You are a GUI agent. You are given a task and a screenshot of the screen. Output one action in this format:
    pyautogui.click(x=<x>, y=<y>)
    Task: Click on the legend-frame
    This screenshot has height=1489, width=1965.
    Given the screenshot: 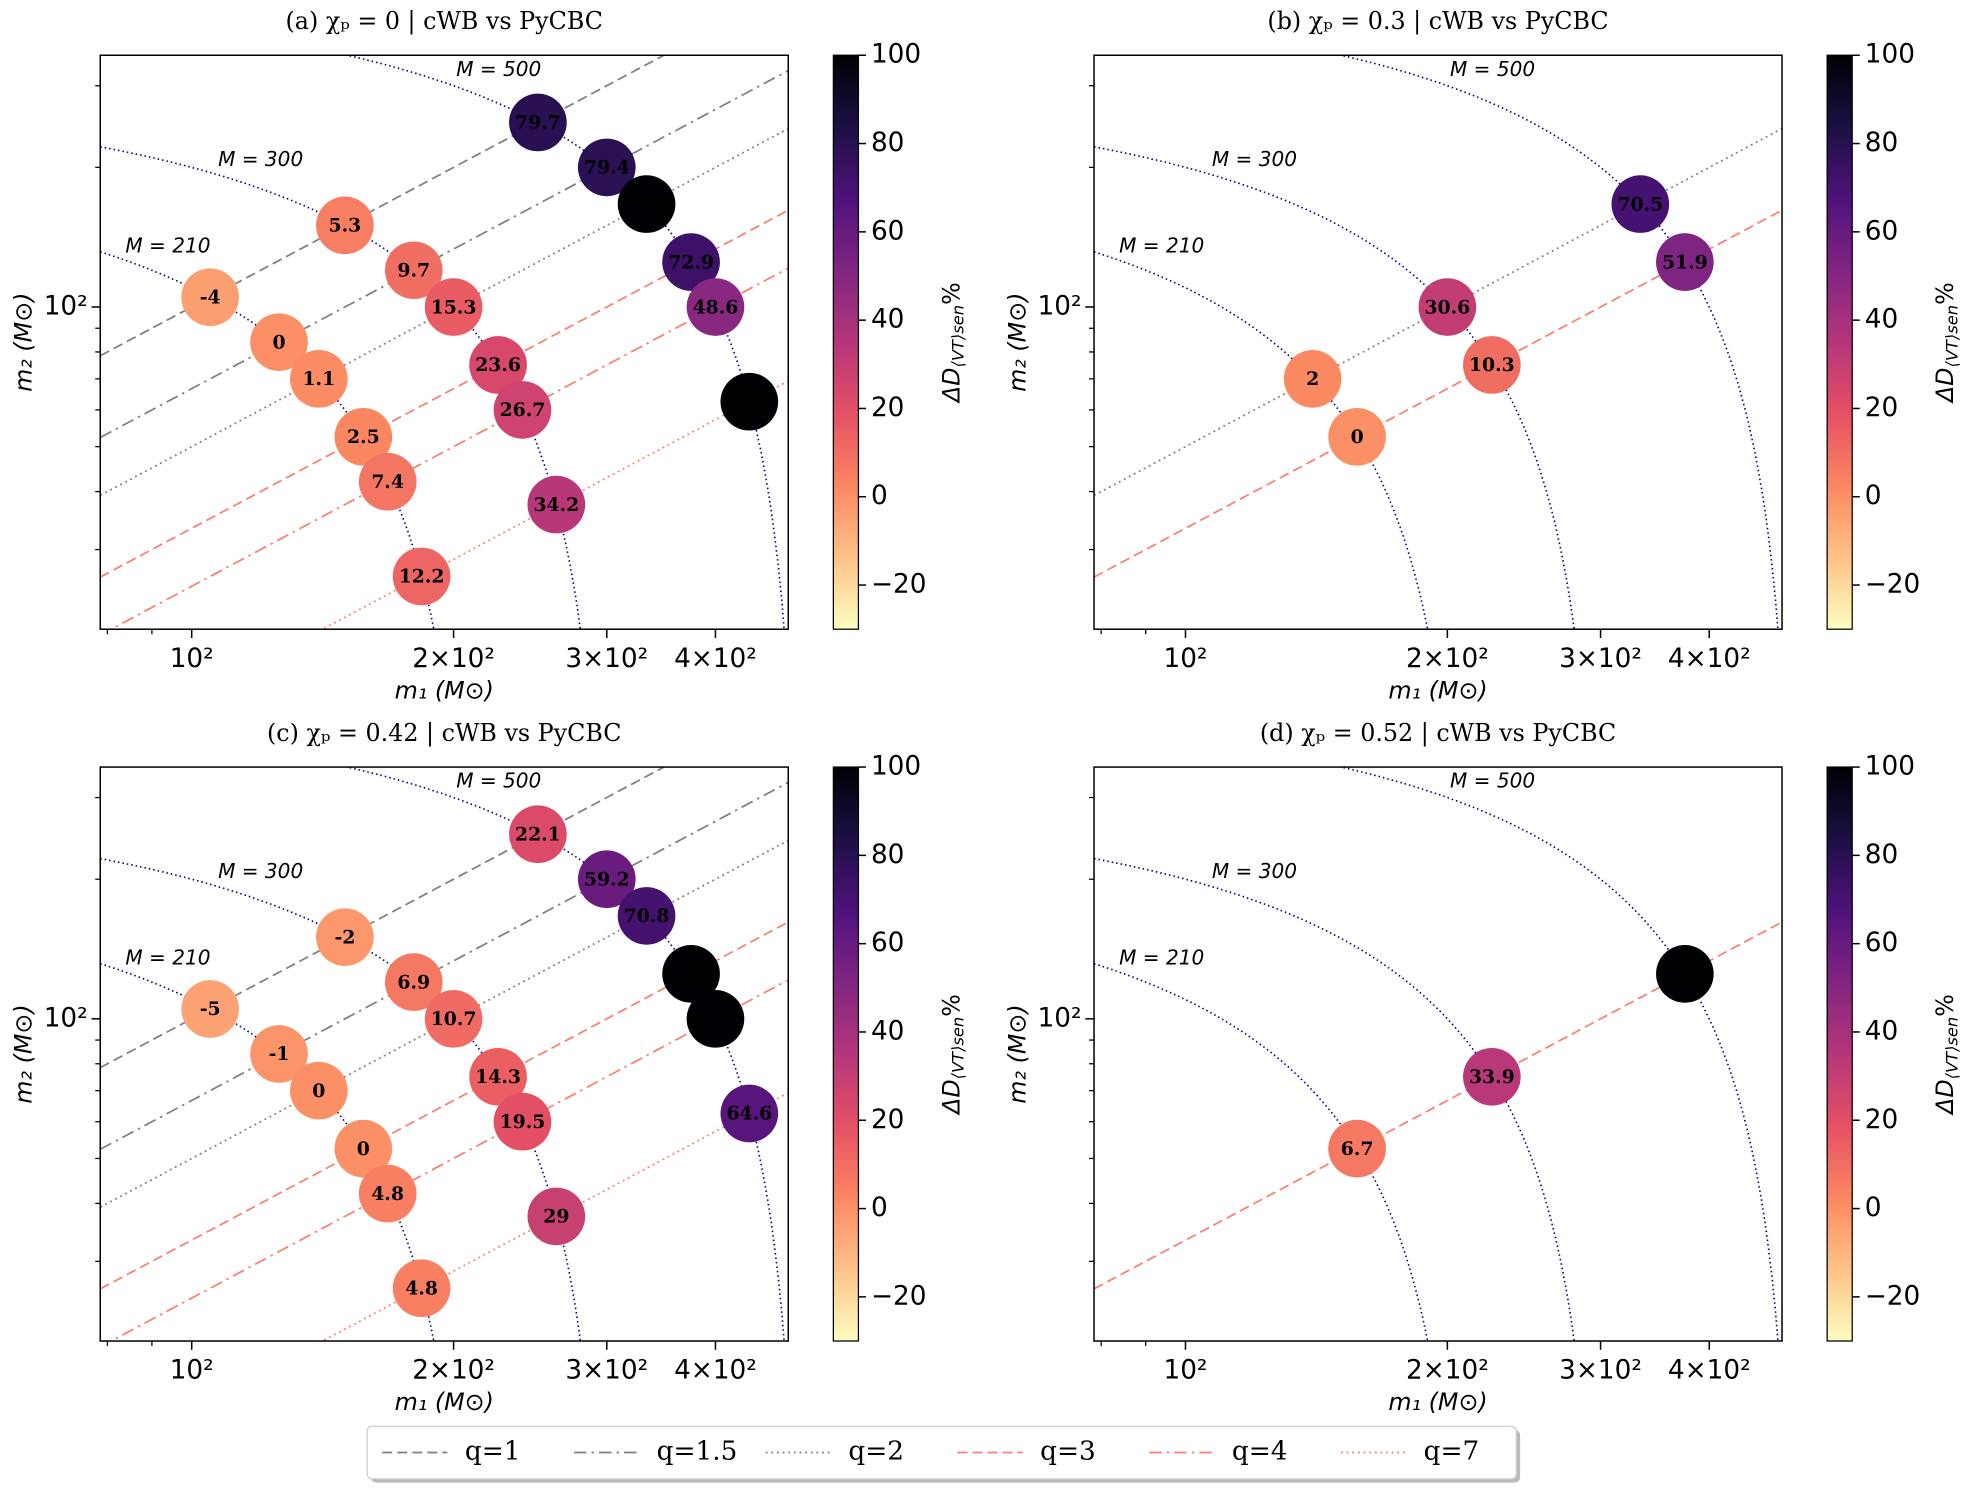 What is the action you would take?
    pyautogui.click(x=941, y=1452)
    